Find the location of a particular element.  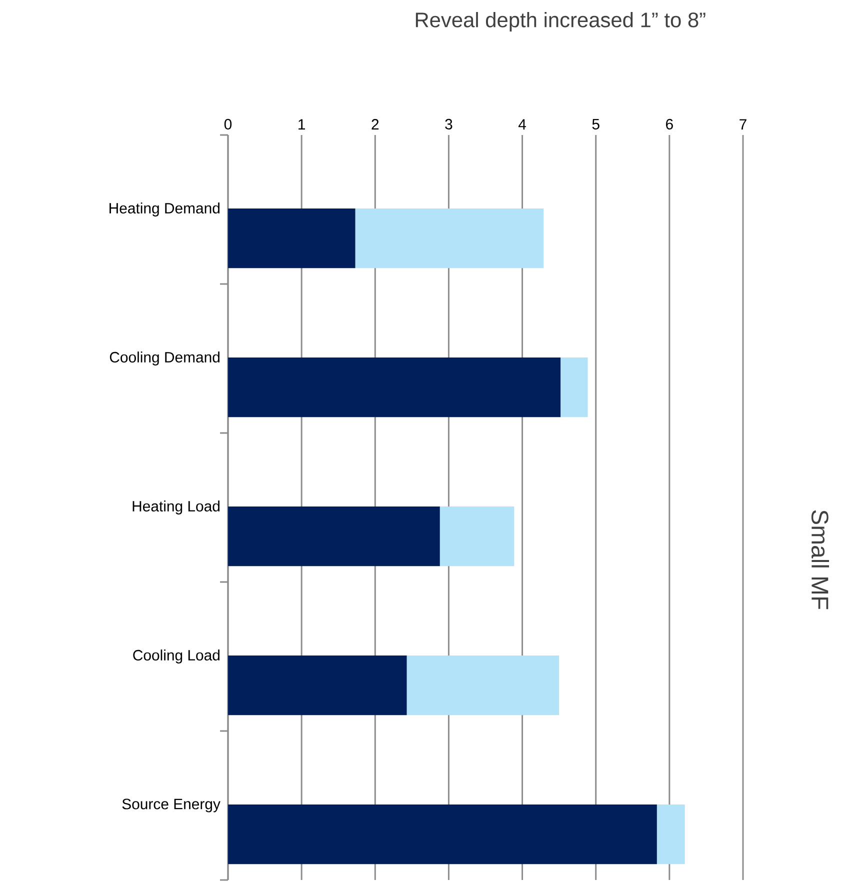

x-tick-label: 0 is located at coordinates (228, 124).